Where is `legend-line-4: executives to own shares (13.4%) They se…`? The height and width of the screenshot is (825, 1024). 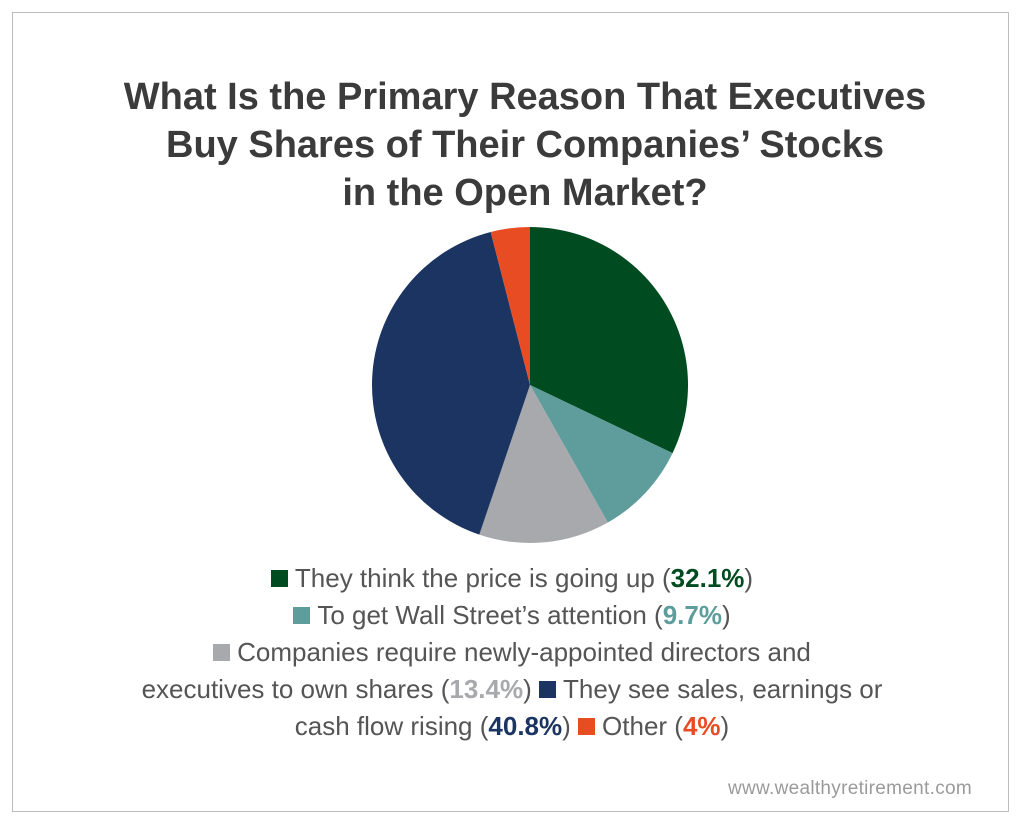 legend-line-4: executives to own shares (13.4%) They se… is located at coordinates (512, 689).